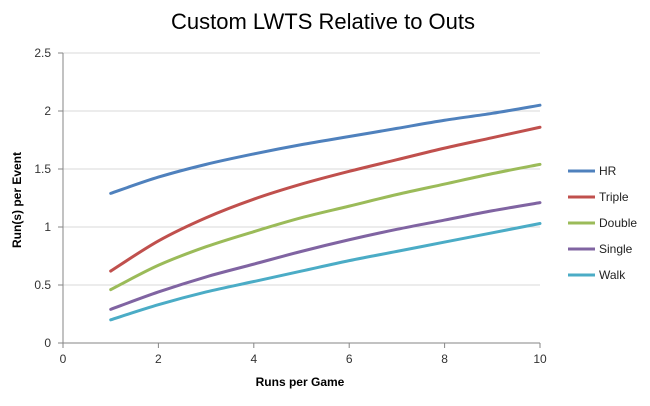  I want to click on x-tick-label: 0, so click(63, 359).